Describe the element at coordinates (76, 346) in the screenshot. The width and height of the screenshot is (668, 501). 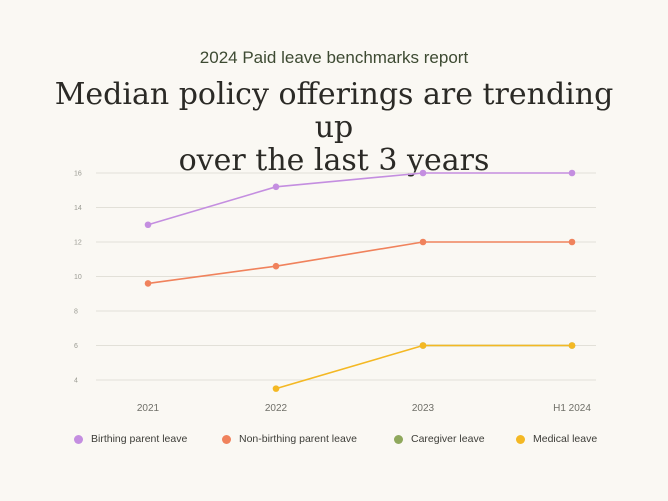
I see `y-tick-label: 6` at that location.